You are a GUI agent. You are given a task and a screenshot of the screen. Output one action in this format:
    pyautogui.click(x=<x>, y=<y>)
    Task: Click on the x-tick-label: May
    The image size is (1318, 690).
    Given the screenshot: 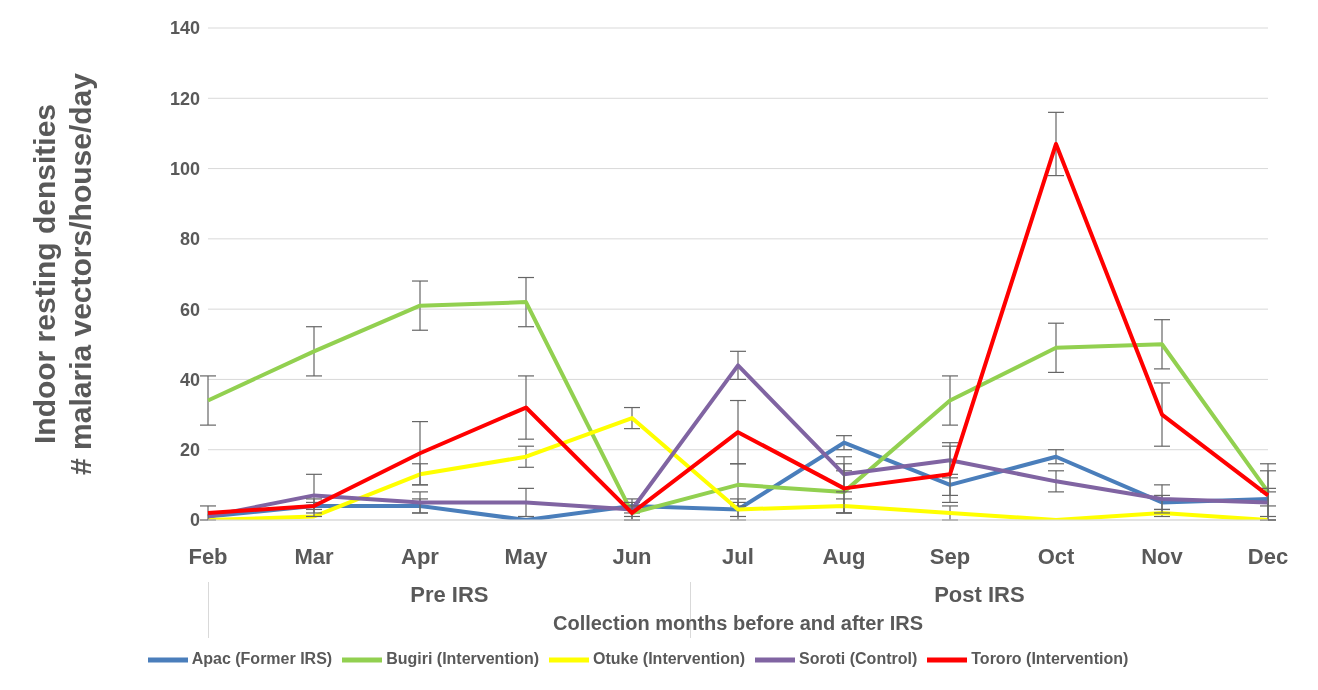 What is the action you would take?
    pyautogui.click(x=526, y=556)
    